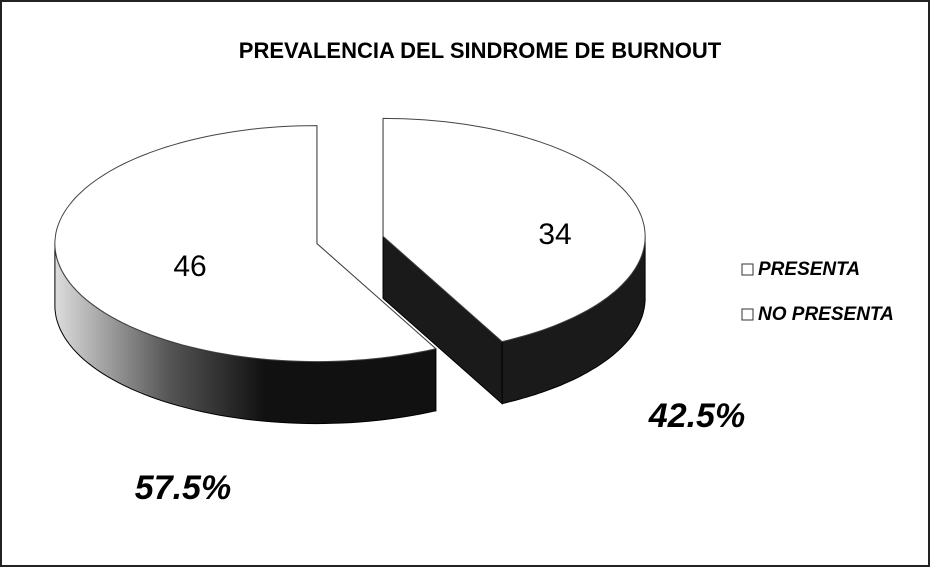 This screenshot has height=567, width=930. What do you see at coordinates (826, 314) in the screenshot?
I see `legend-label: NO PRESENTA` at bounding box center [826, 314].